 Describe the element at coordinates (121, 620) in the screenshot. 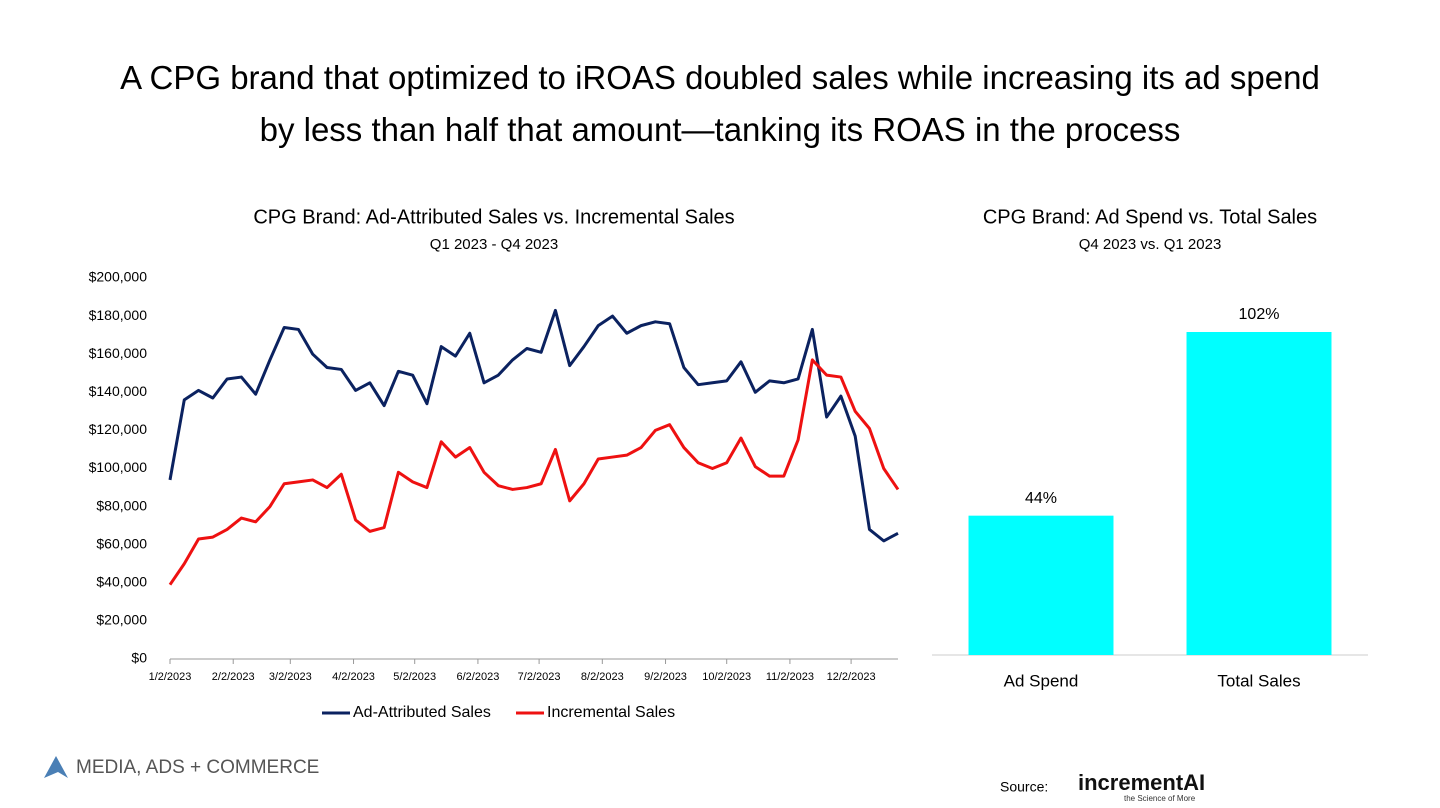

I see `y-tick-label: $20,000` at that location.